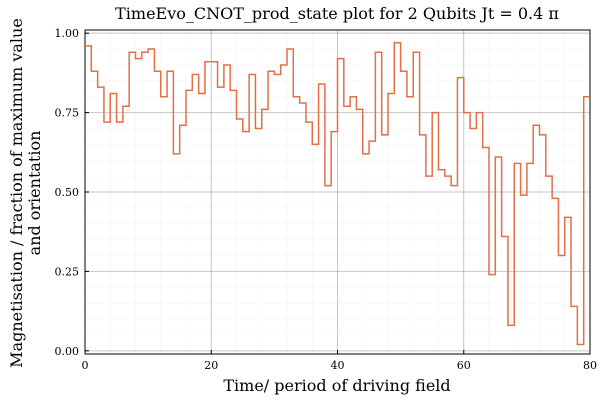 This screenshot has width=600, height=400. What do you see at coordinates (67, 113) in the screenshot?
I see `y-tick-label: 0.75` at bounding box center [67, 113].